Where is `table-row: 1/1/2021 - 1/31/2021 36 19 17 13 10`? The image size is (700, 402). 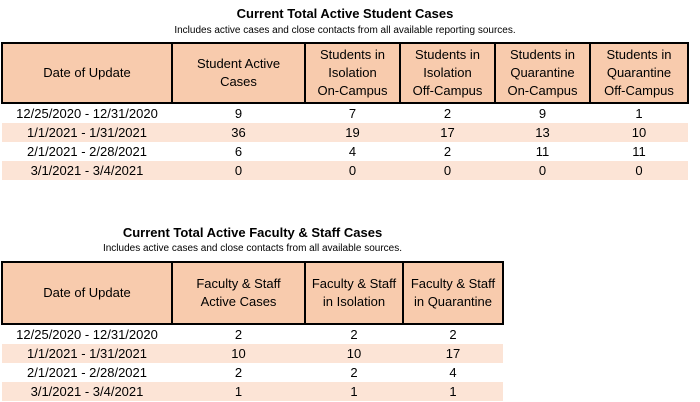
table-row: 1/1/2021 - 1/31/2021 36 19 17 13 10 is located at coordinates (345, 132).